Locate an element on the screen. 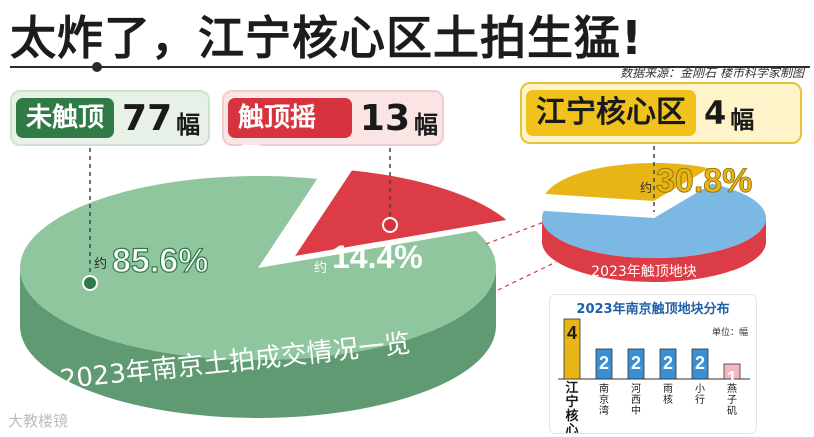 The height and width of the screenshot is (437, 814). untopped-percent-label: 85.6% is located at coordinates (160, 261).